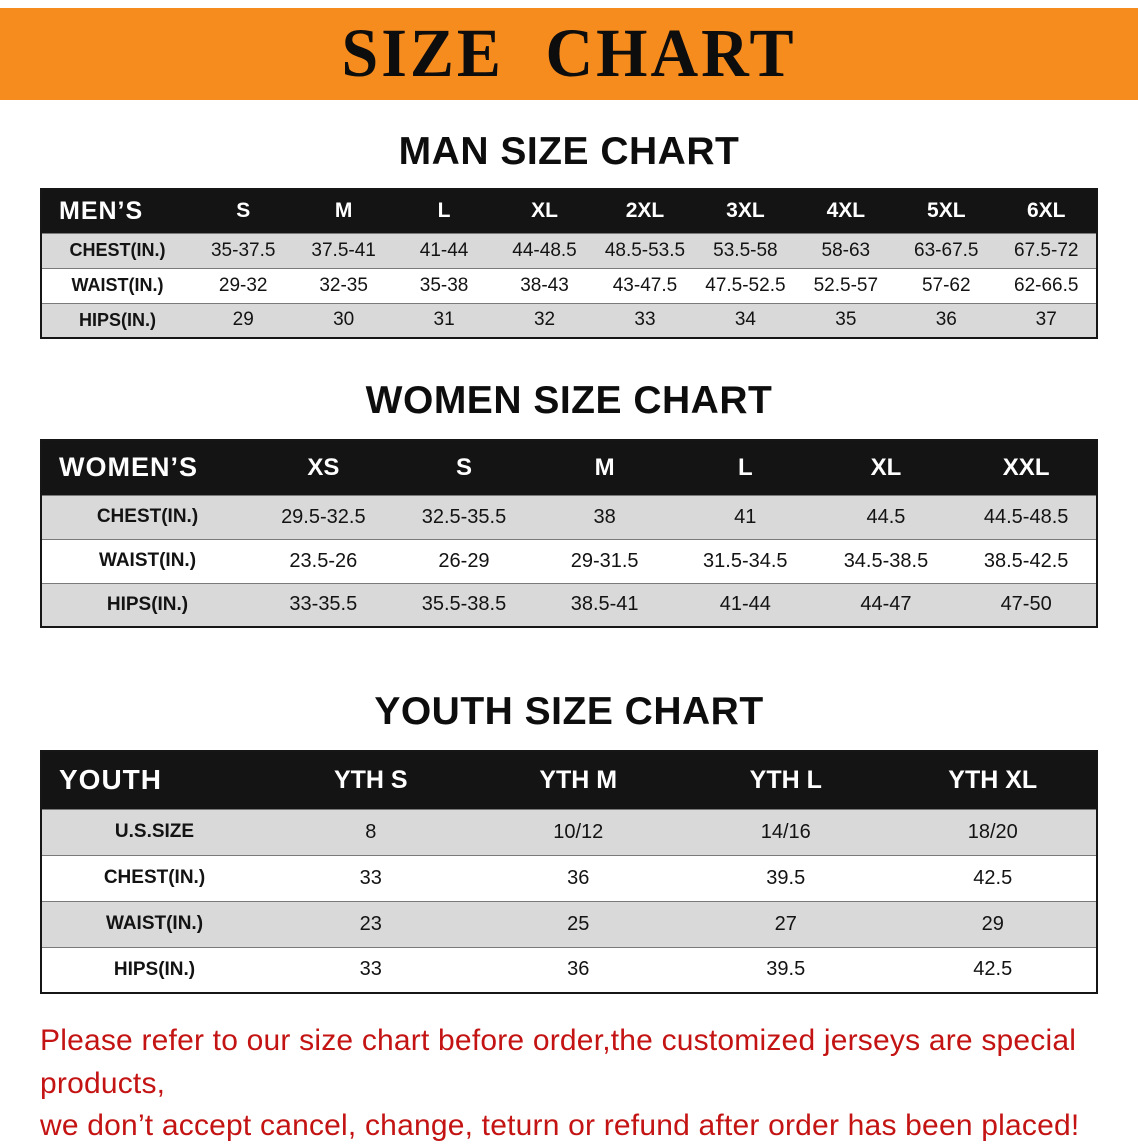 This screenshot has height=1148, width=1138. I want to click on youth-size-chart-title: YOUTH SIZE CHART, so click(569, 711).